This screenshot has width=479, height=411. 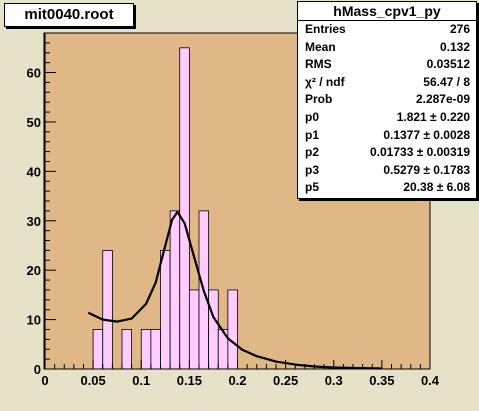 What do you see at coordinates (442, 99) in the screenshot?
I see `stats-value: 2.287e-09` at bounding box center [442, 99].